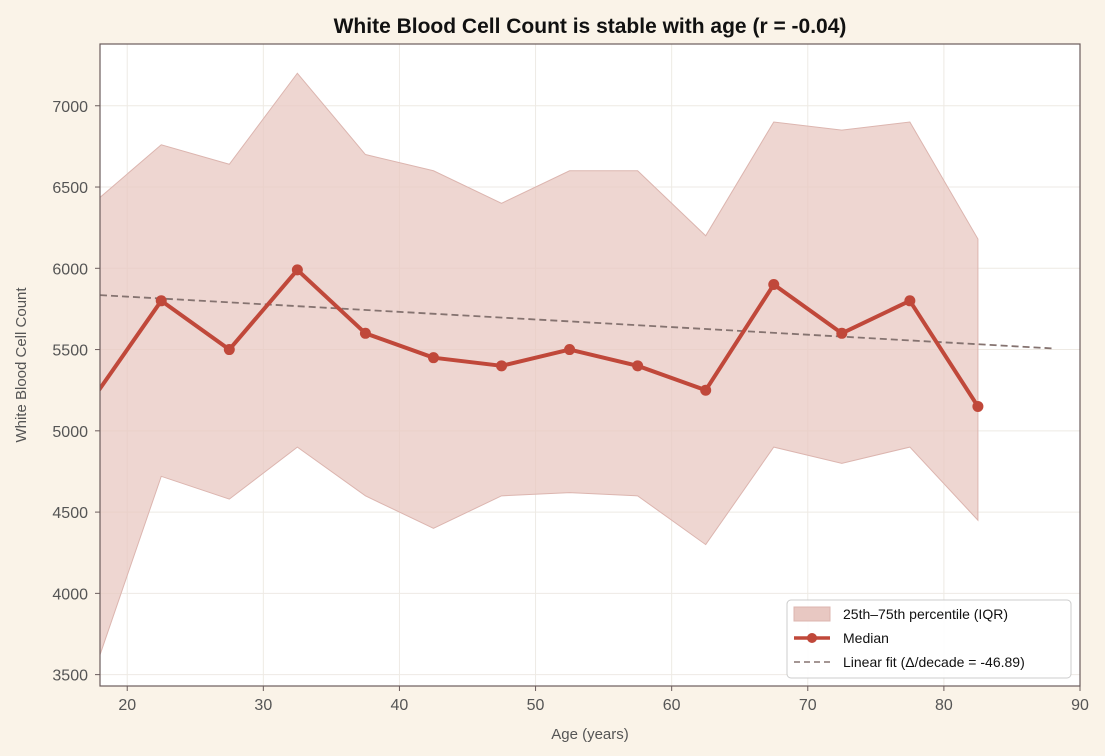  Describe the element at coordinates (70, 432) in the screenshot. I see `y-tick-label: 5000` at that location.